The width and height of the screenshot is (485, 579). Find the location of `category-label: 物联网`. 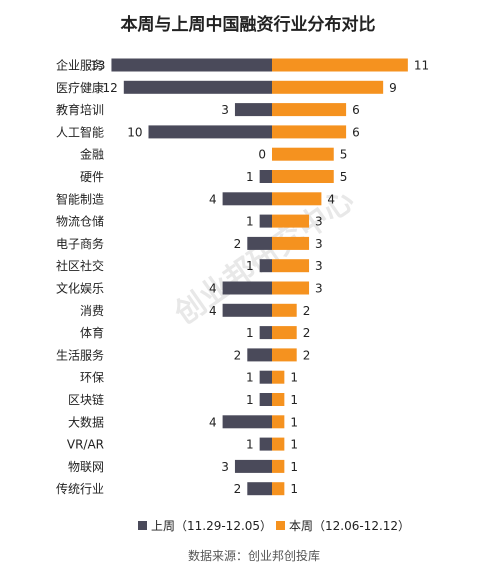

category-label: 物联网 is located at coordinates (86, 467).